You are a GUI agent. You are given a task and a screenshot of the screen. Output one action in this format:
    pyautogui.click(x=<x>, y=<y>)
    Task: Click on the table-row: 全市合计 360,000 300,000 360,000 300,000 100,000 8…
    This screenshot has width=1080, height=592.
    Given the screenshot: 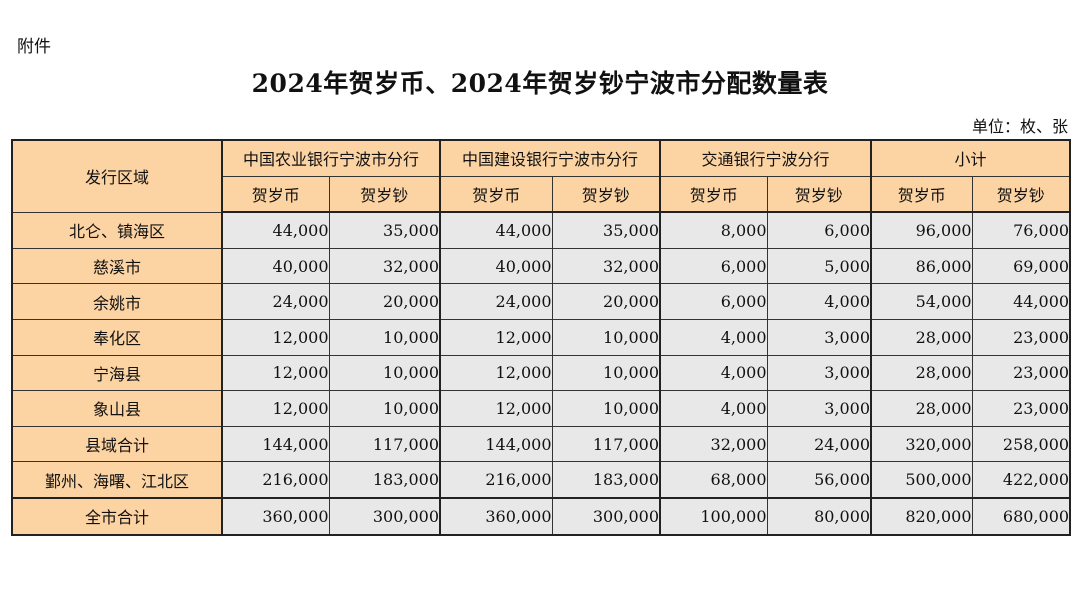 What is the action you would take?
    pyautogui.click(x=541, y=516)
    